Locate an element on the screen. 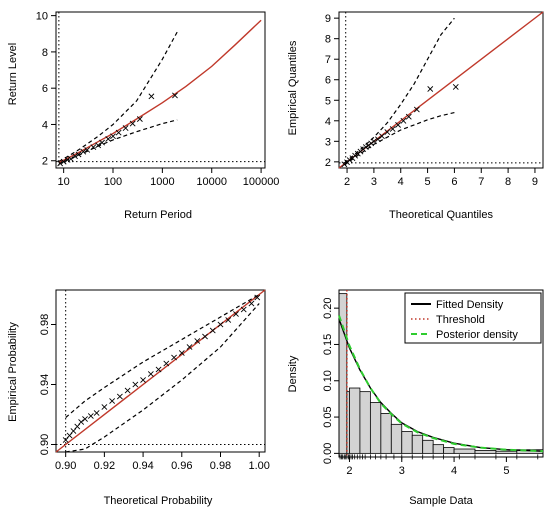 Image resolution: width=550 pixels, height=511 pixels. density-y-tick-label: 0.10 is located at coordinates (328, 380).